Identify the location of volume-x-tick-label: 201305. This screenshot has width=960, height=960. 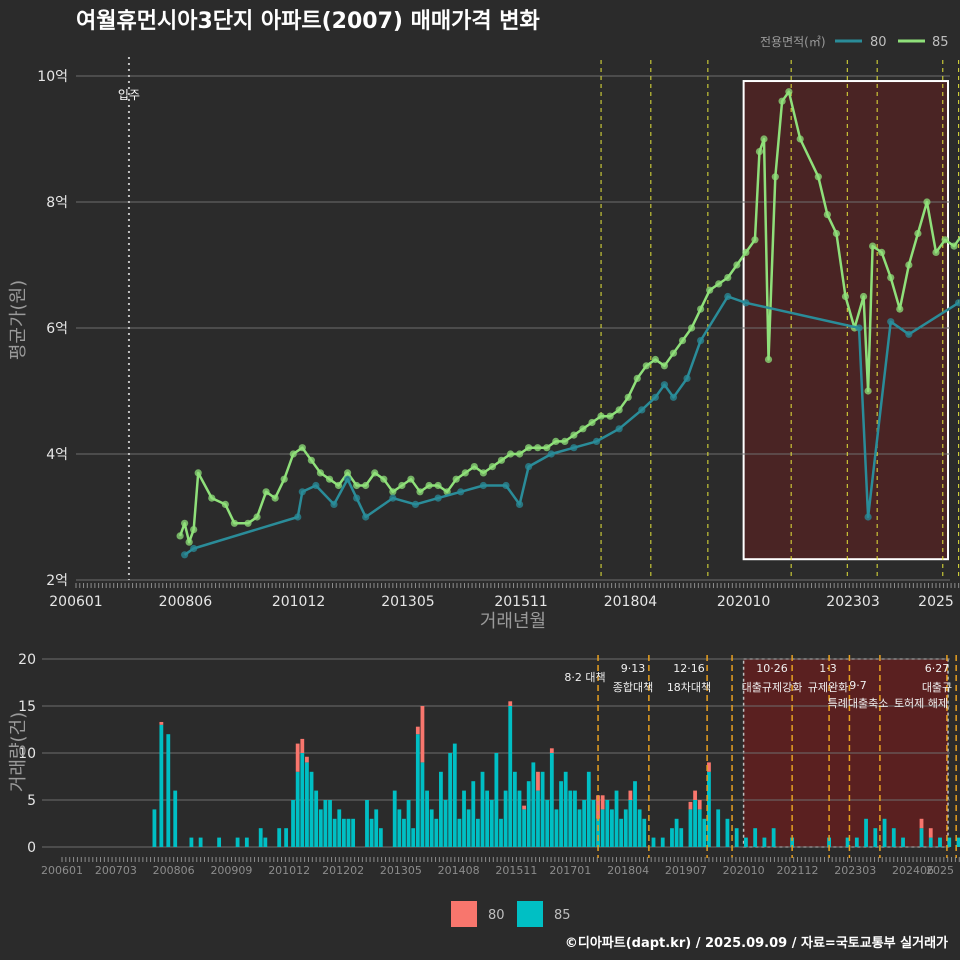
(401, 870).